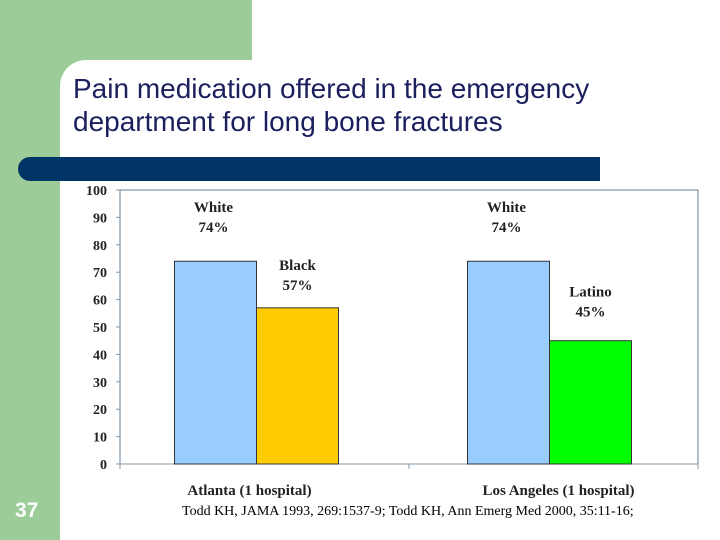  I want to click on x-category-label: Los Angeles (1 hospital), so click(558, 491).